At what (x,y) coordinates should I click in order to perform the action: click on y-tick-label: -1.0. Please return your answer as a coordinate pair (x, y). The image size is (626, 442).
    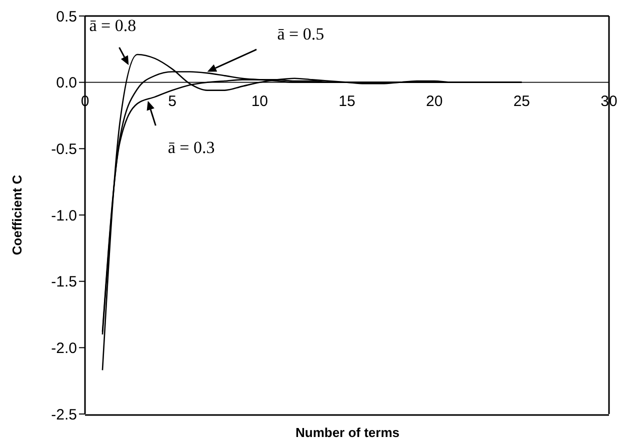
    Looking at the image, I should click on (64, 215).